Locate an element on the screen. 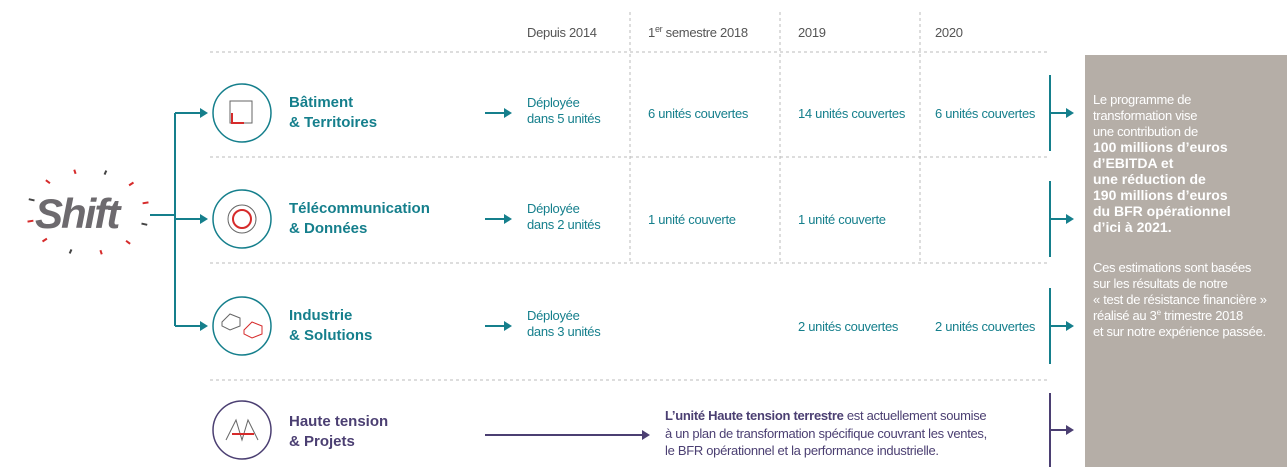 Image resolution: width=1287 pixels, height=467 pixels. summary-text: une contribution de is located at coordinates (1145, 131).